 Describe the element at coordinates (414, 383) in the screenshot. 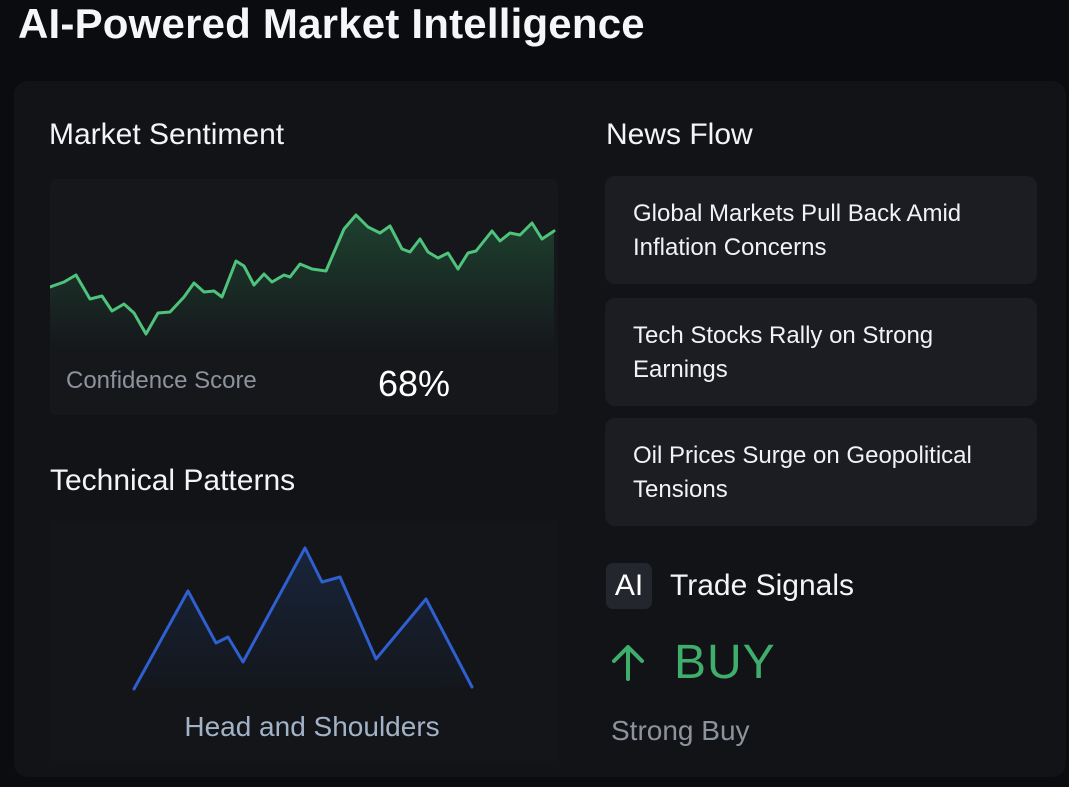

I see `confidence-score-value: 68%` at that location.